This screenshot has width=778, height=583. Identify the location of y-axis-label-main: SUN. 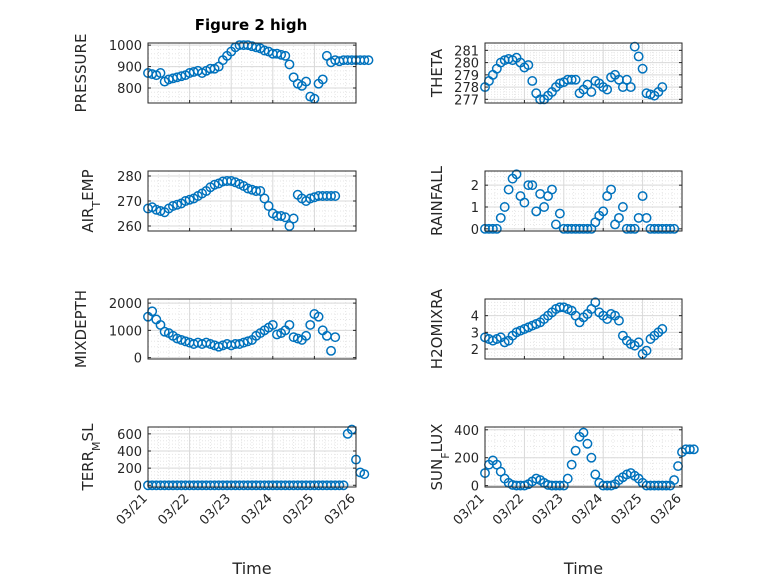
(437, 475).